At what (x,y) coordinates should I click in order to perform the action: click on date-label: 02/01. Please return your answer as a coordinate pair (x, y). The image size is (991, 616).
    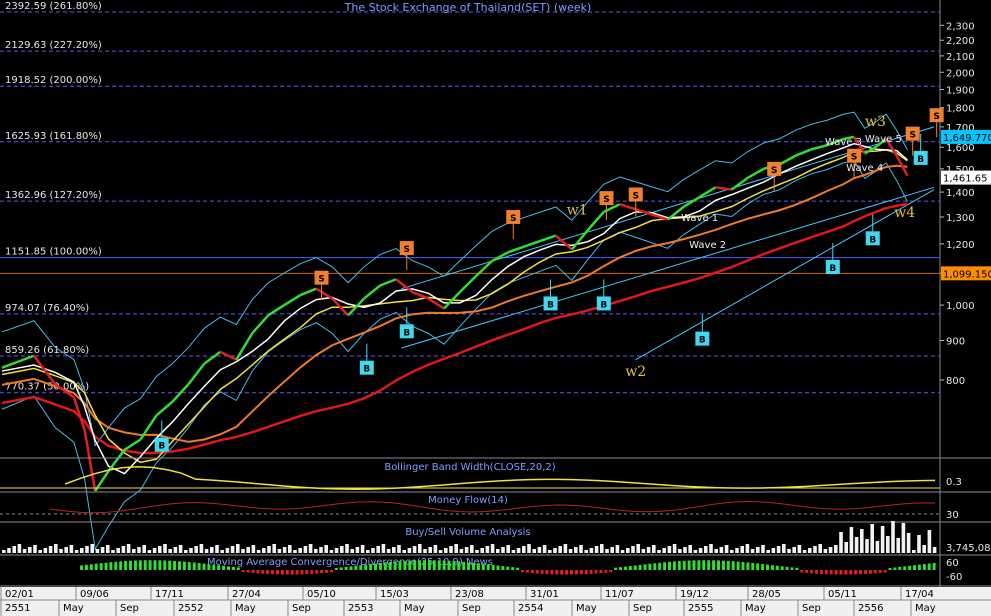
    Looking at the image, I should click on (19, 594).